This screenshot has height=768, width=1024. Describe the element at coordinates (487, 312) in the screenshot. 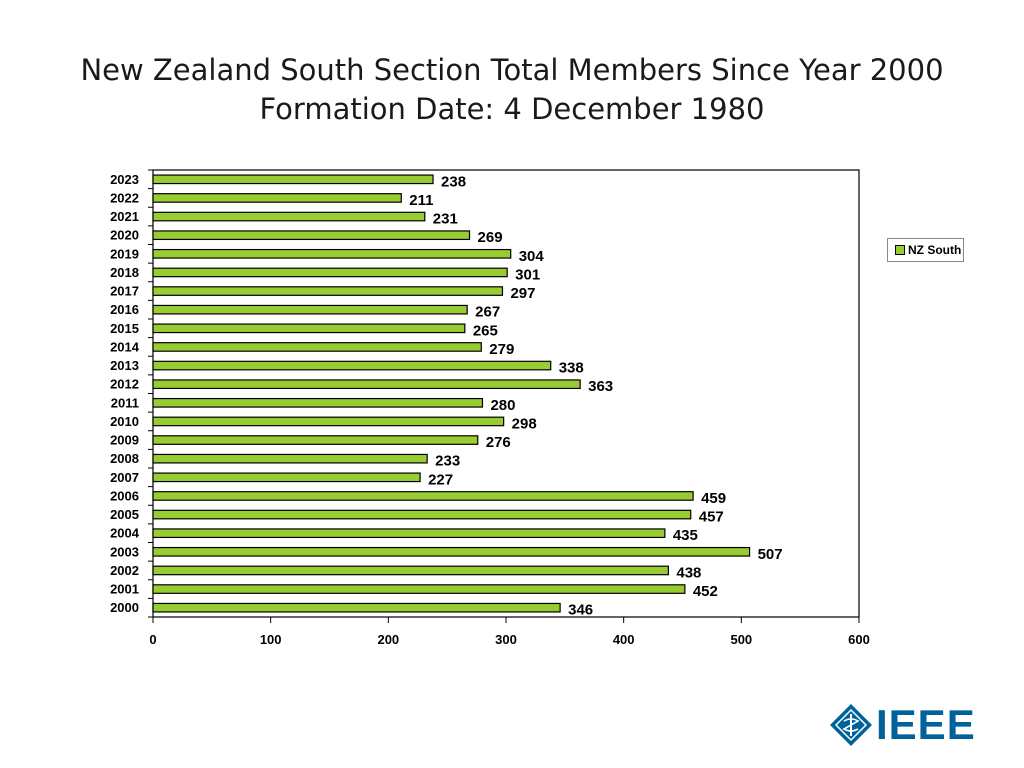

I see `data-label-2016: 267` at that location.